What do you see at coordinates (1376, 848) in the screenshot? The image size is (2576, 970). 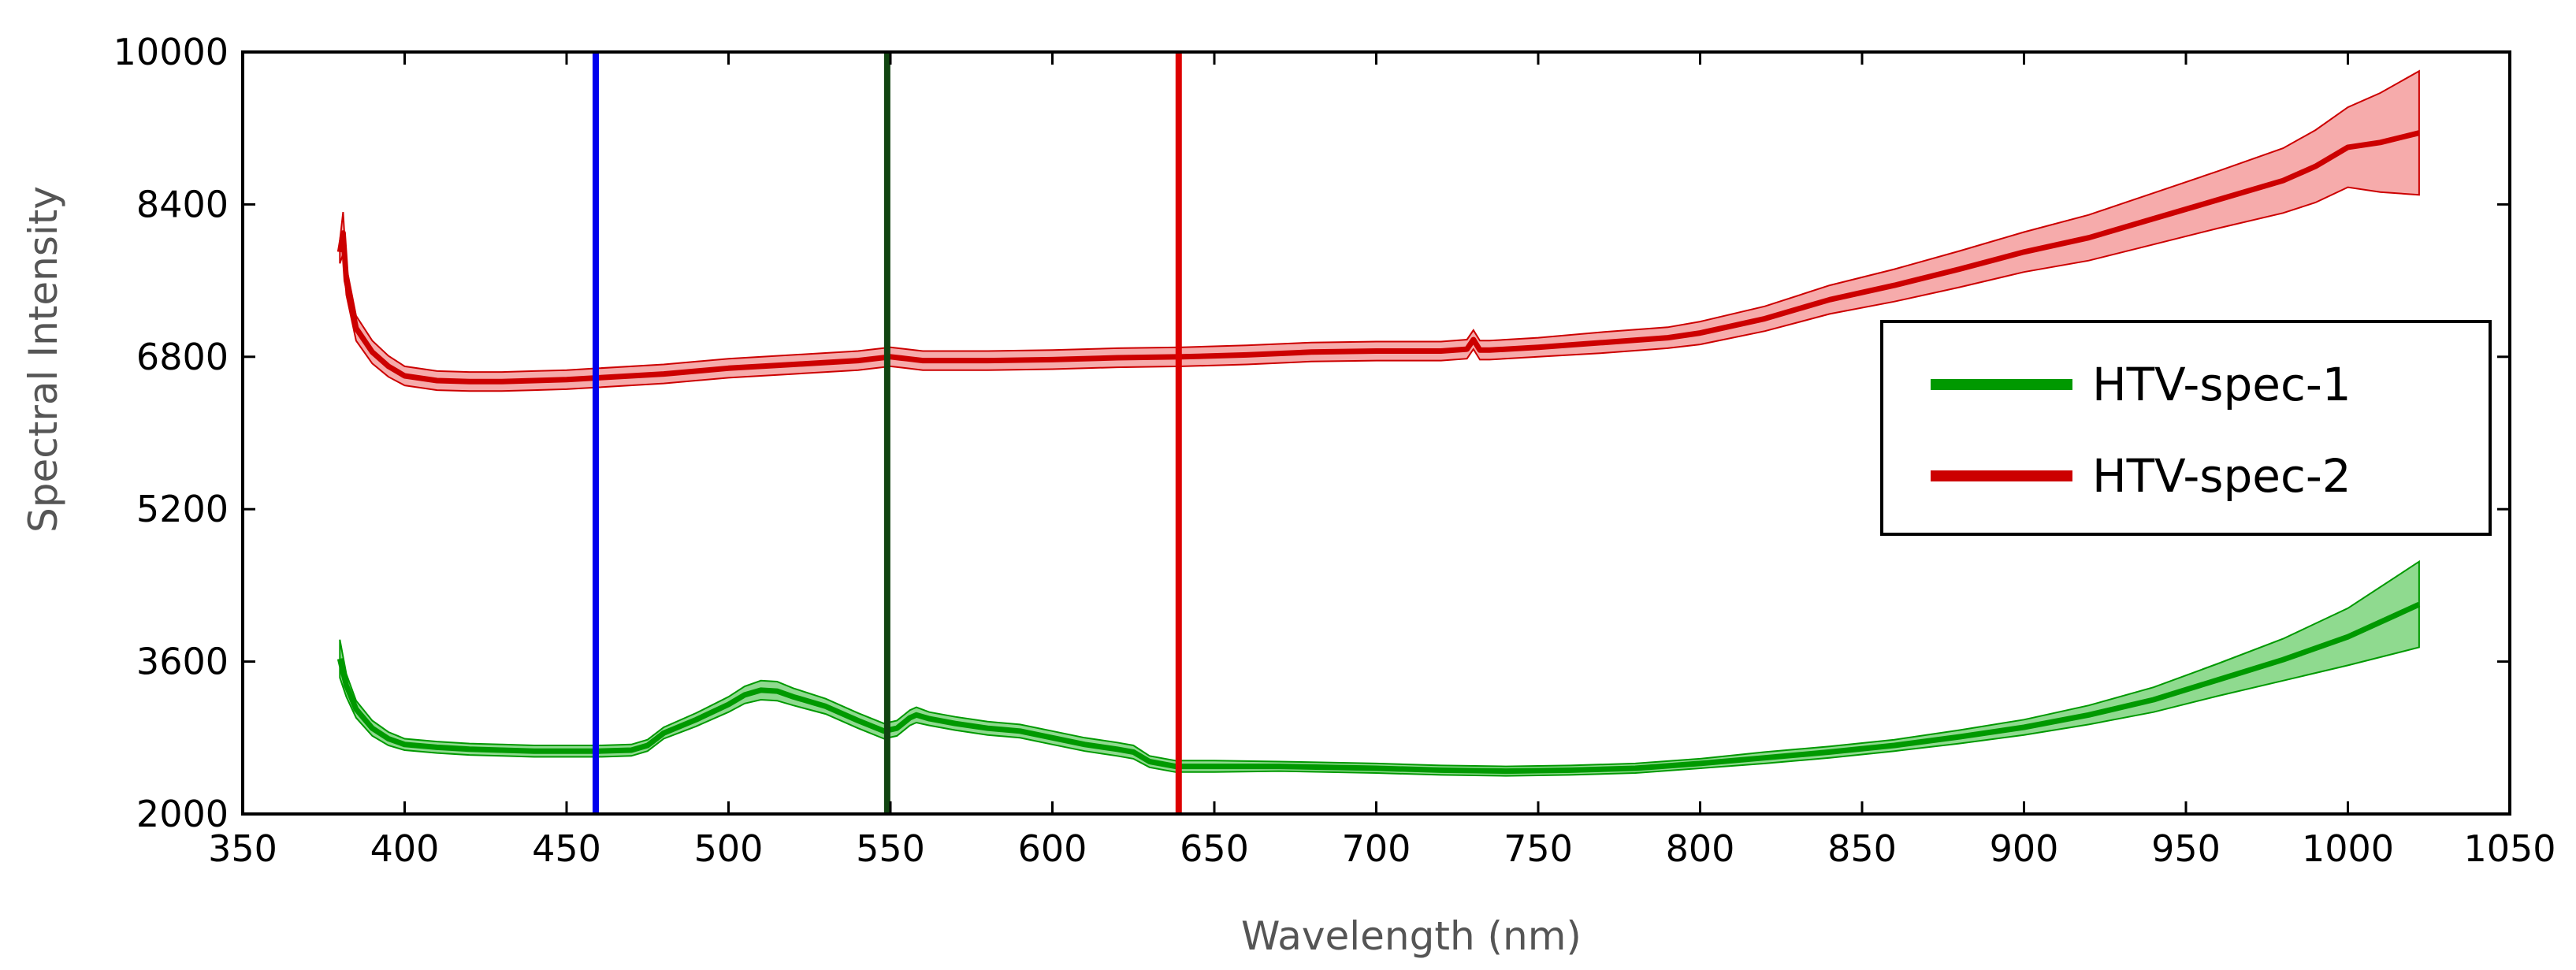 I see `x-tick-label-700: 700` at bounding box center [1376, 848].